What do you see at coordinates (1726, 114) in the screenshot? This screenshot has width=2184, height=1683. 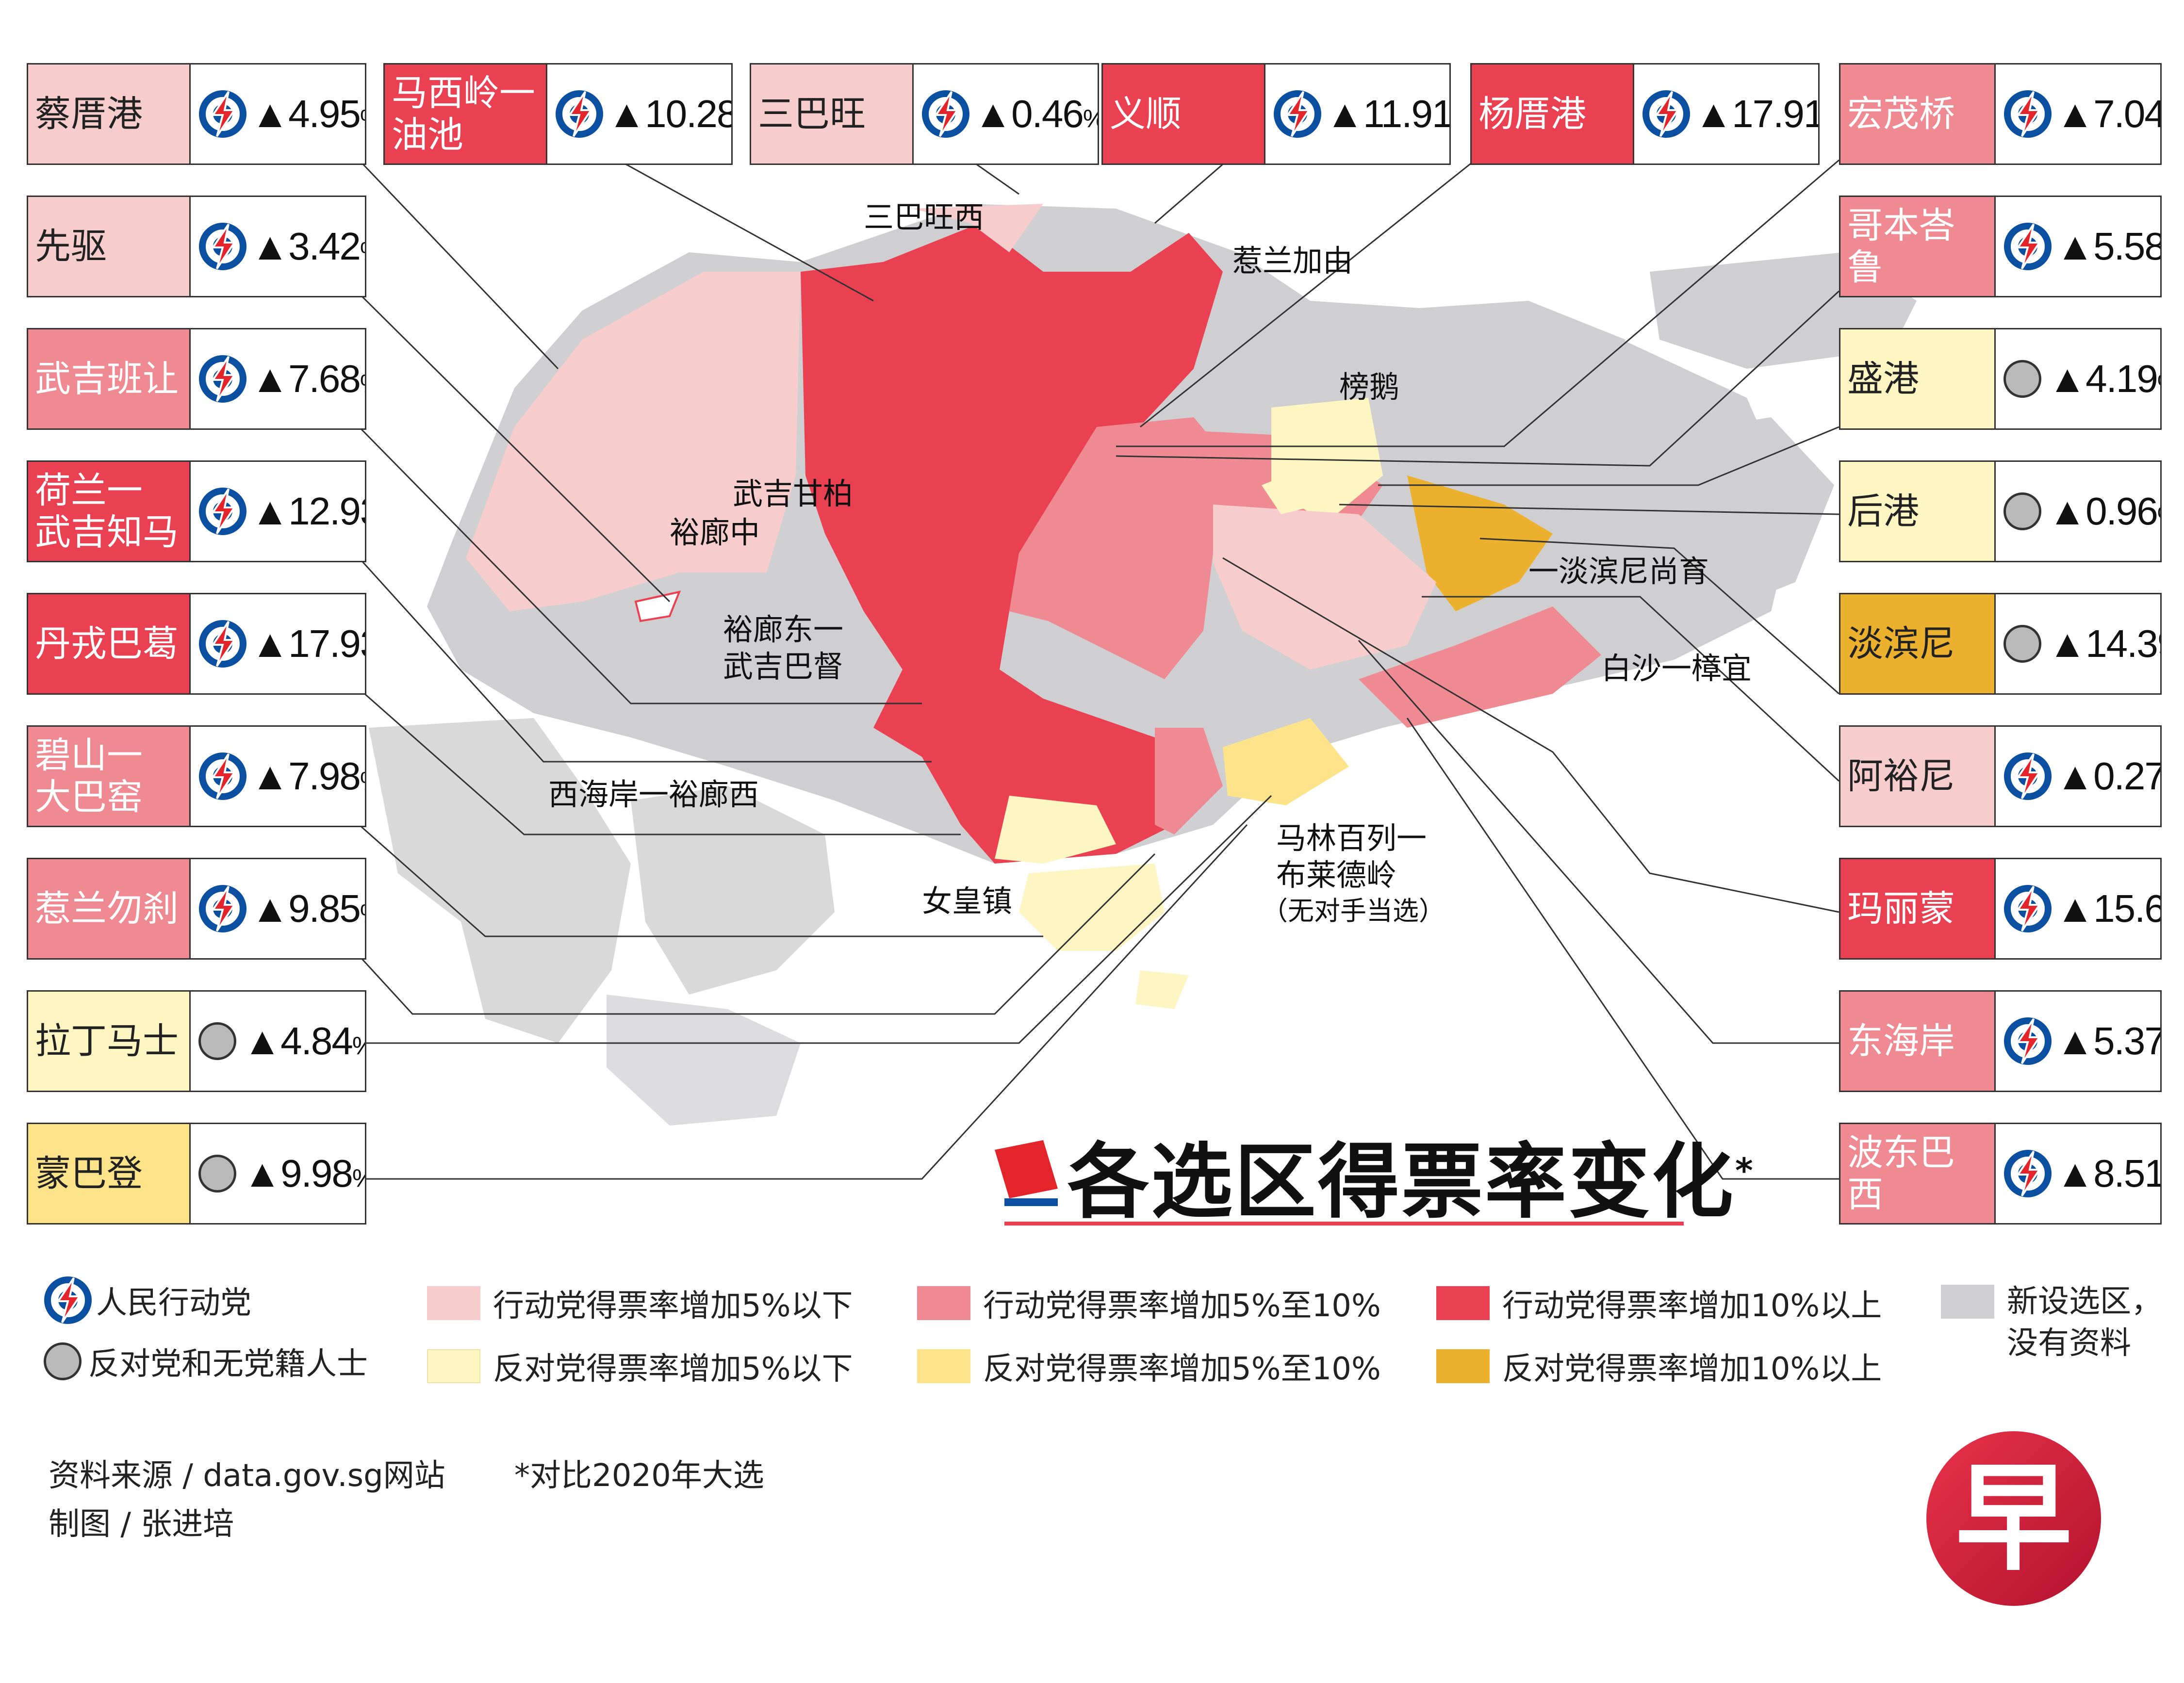 I see `district-change: ▲17.91%` at bounding box center [1726, 114].